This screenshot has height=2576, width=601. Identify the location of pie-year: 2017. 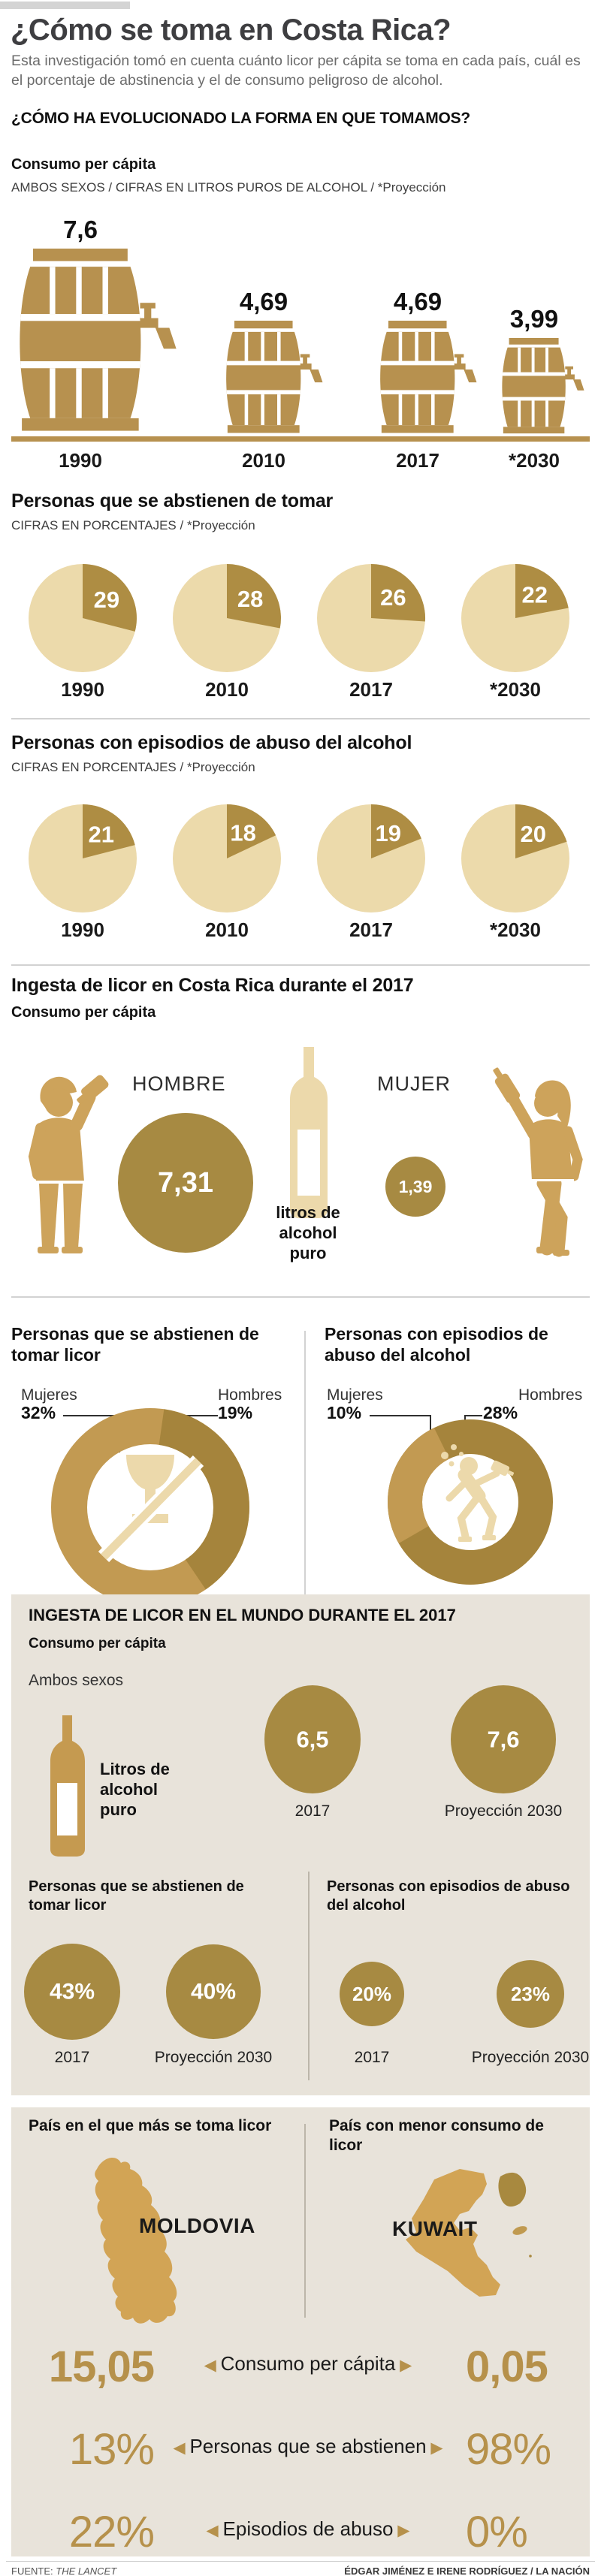
(371, 689).